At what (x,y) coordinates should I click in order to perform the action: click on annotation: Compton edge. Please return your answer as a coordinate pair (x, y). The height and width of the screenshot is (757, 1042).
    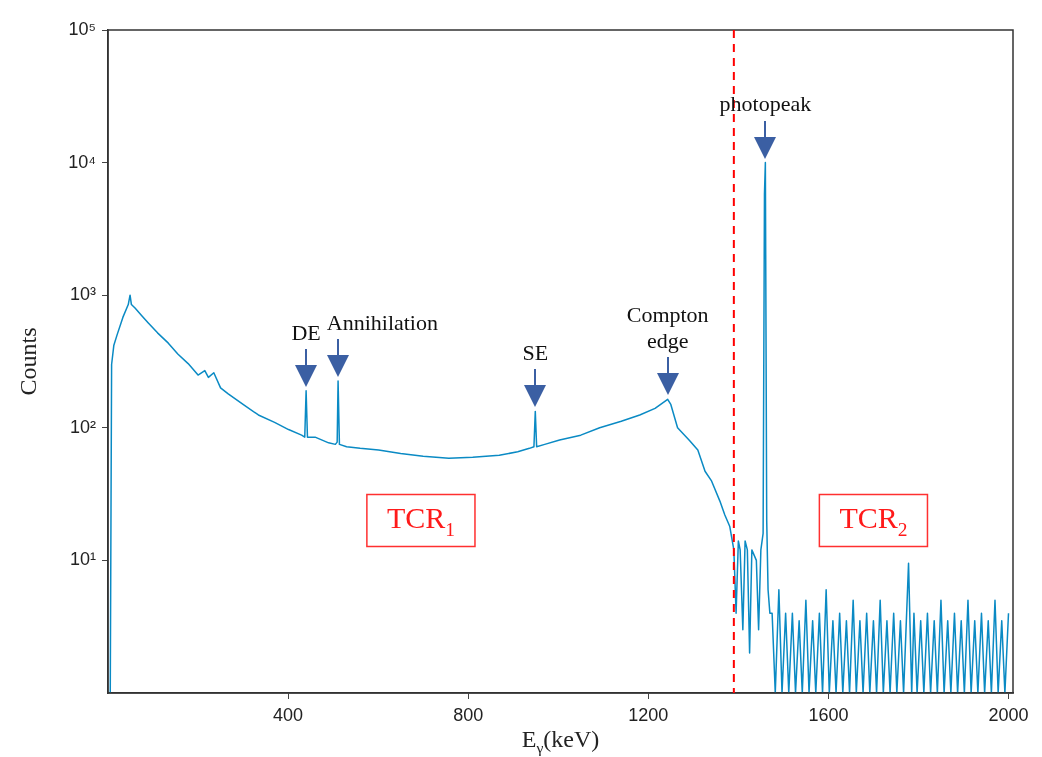
    Looking at the image, I should click on (667, 328).